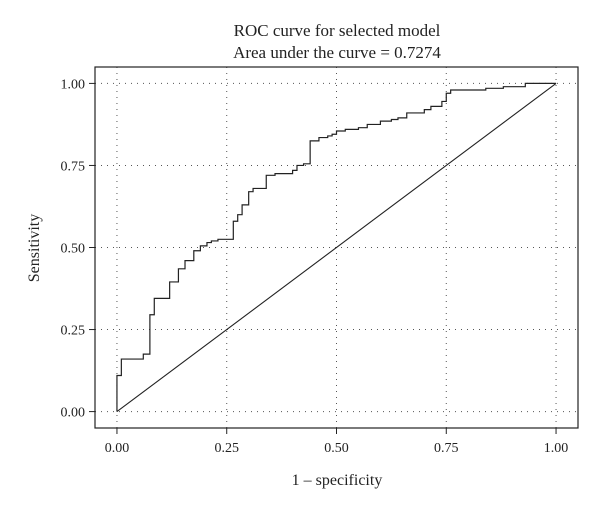 This screenshot has width=600, height=516. What do you see at coordinates (337, 480) in the screenshot?
I see `x-axis-label: 1 – specificity` at bounding box center [337, 480].